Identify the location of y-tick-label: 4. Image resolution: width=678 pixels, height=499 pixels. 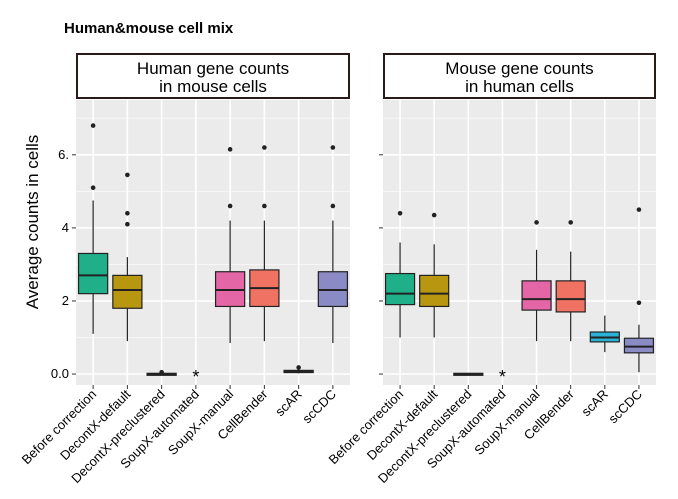
(65, 227).